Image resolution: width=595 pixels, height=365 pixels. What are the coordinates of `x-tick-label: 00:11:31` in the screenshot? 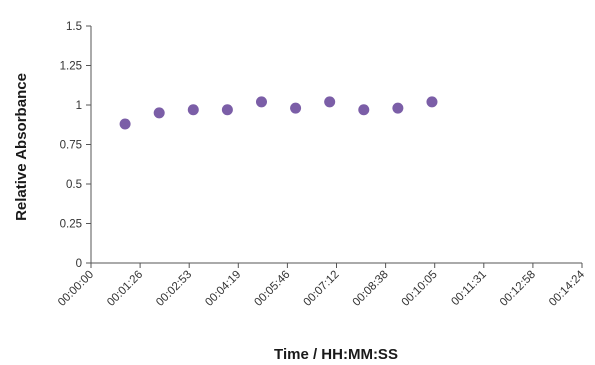 It's located at (469, 289).